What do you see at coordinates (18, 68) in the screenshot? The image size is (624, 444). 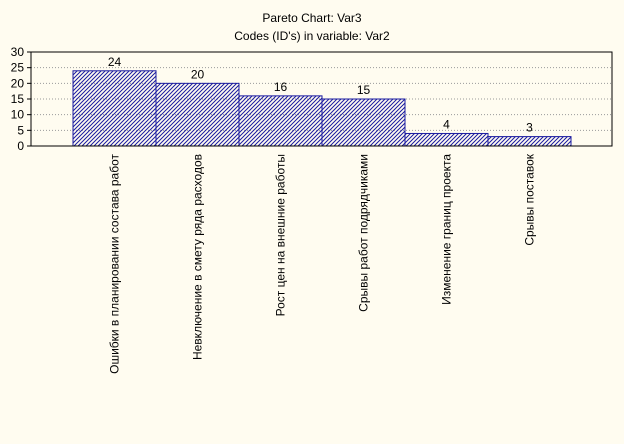 I see `y-tick-label: 25` at bounding box center [18, 68].